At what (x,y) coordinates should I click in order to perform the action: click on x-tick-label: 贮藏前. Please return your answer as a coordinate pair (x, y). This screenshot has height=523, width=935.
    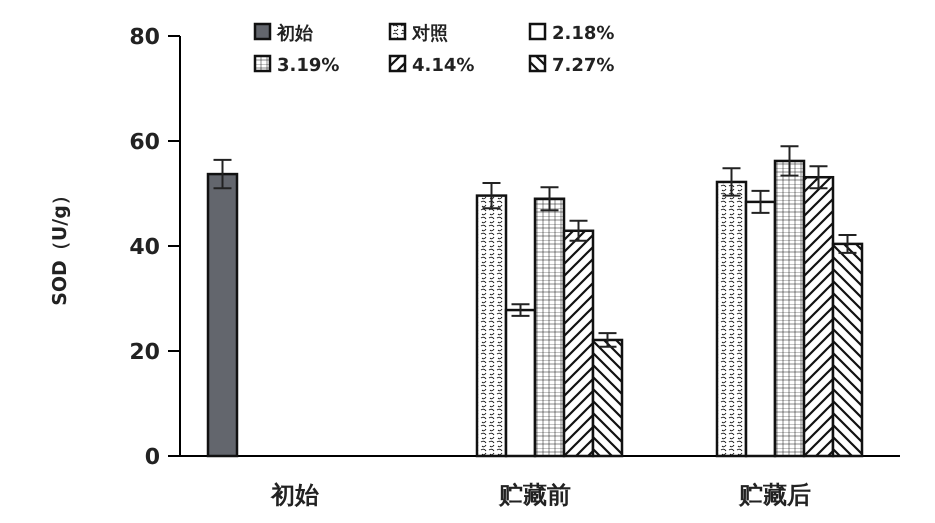
    Looking at the image, I should click on (534, 495).